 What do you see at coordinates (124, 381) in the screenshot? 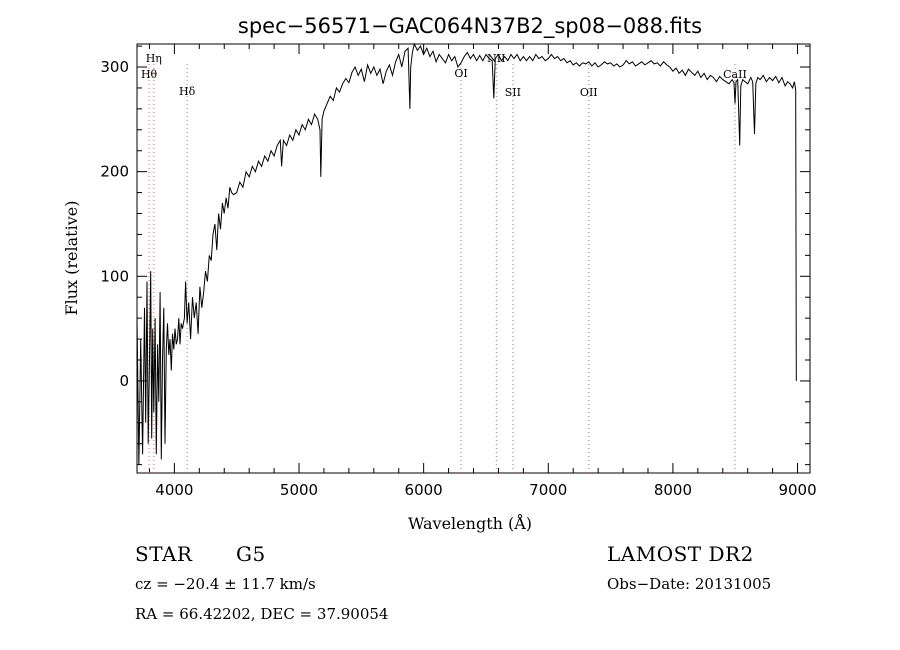
I see `y-tick-label: 0` at bounding box center [124, 381].